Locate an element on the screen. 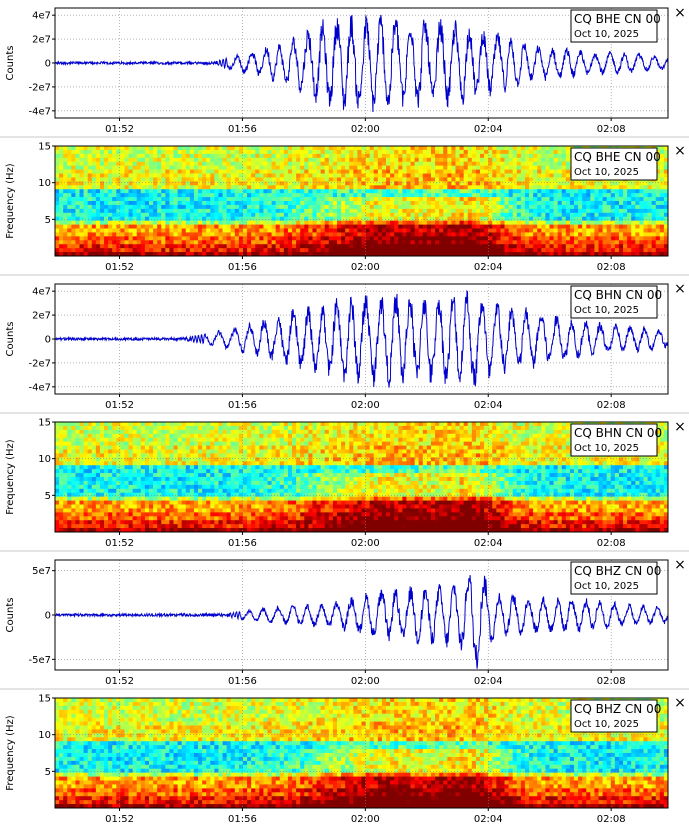  bhn-spec-legend: CQ BHN CN 00 Oct 10, 2025 is located at coordinates (616, 440).